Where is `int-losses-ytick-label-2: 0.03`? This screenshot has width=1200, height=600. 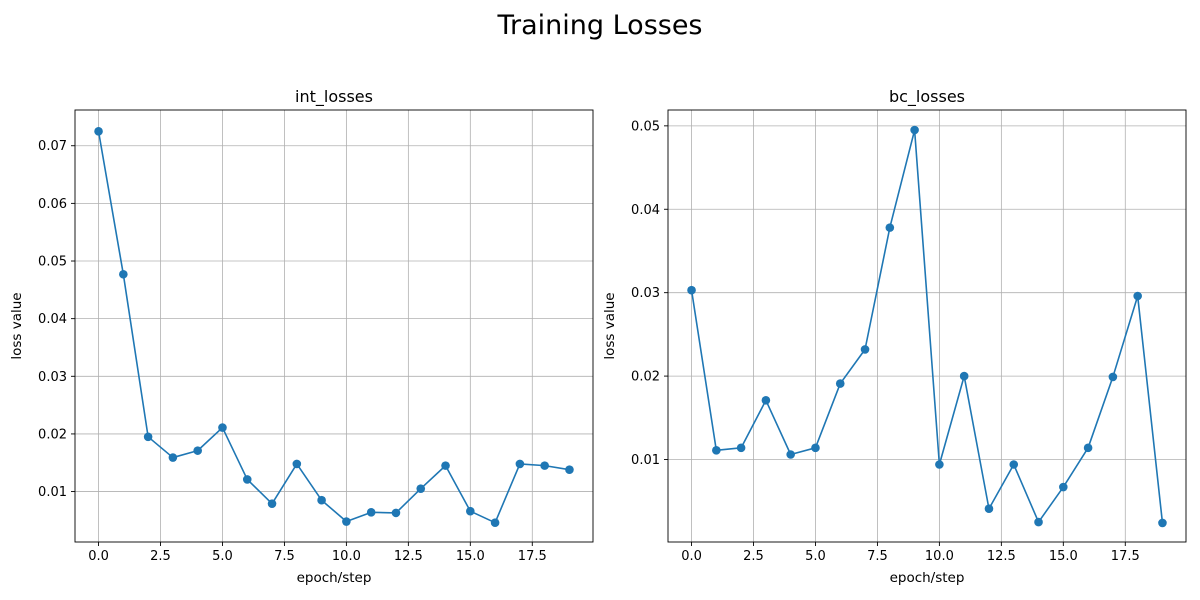 int-losses-ytick-label-2: 0.03 is located at coordinates (52, 377).